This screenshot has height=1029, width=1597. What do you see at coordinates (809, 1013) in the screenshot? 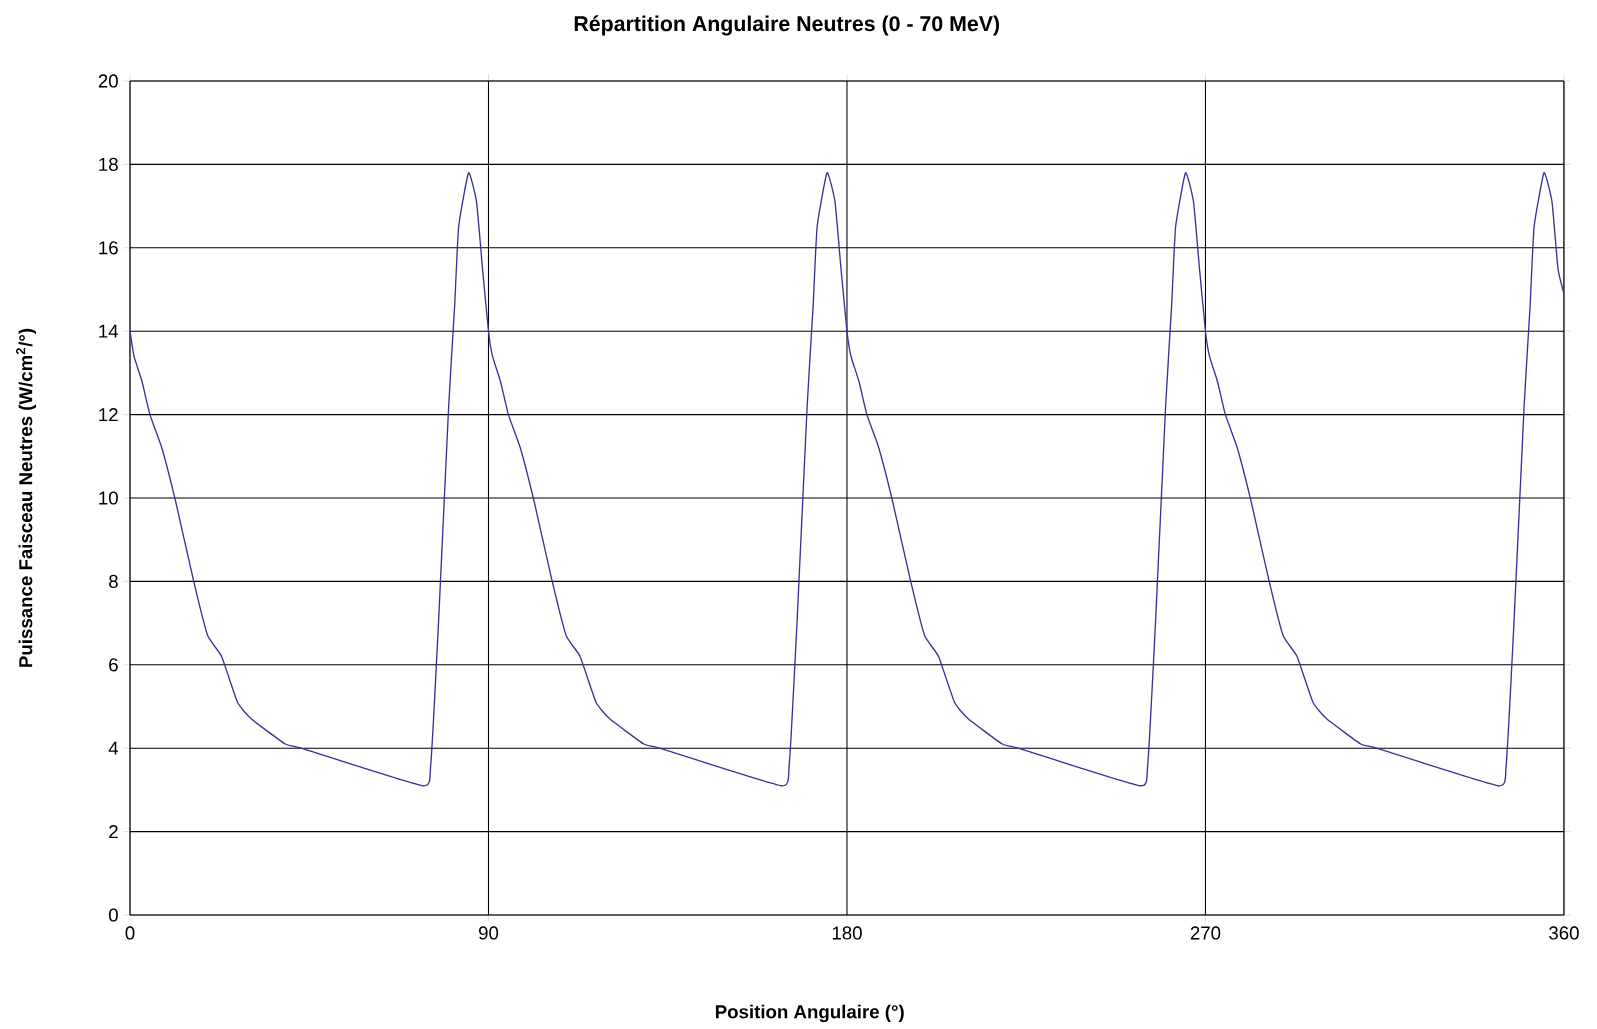
I see `x-axis-title: Position Angulaire (°)` at bounding box center [809, 1013].